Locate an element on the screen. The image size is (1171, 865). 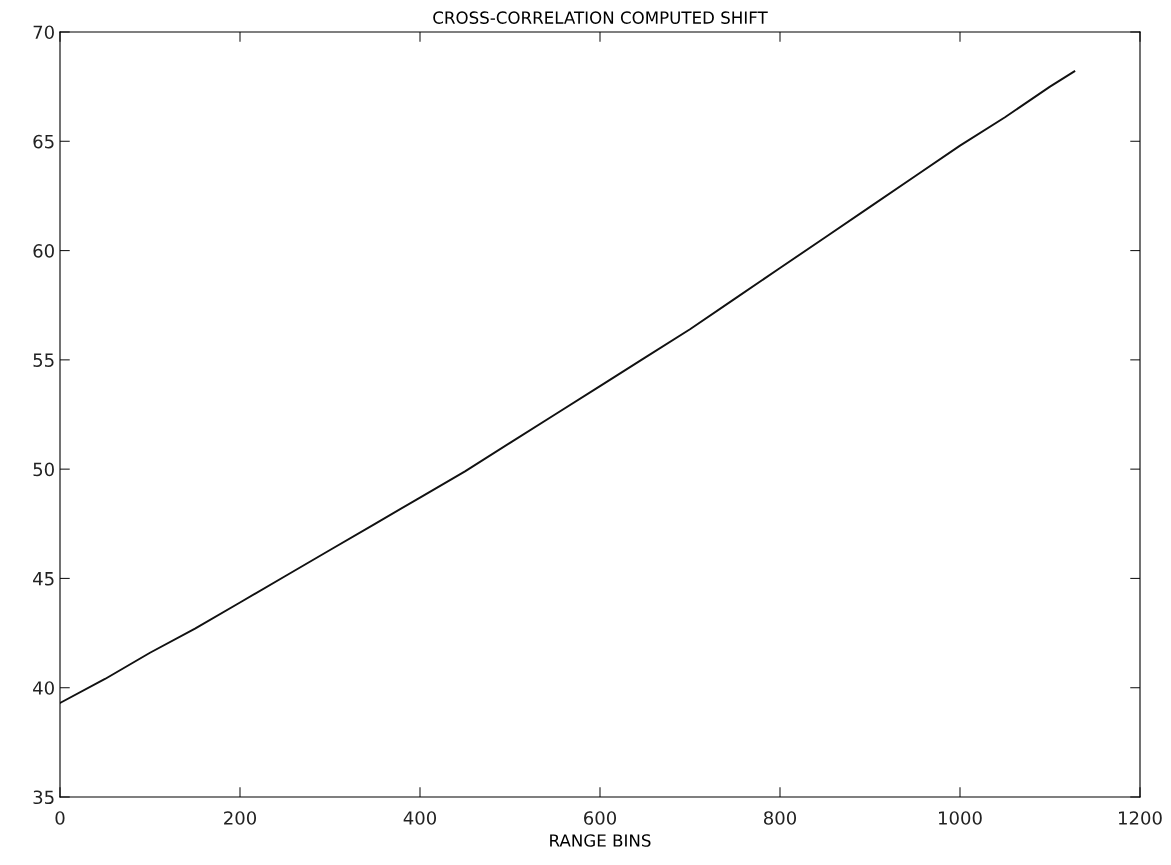
x-tick-label: 1000 is located at coordinates (960, 818).